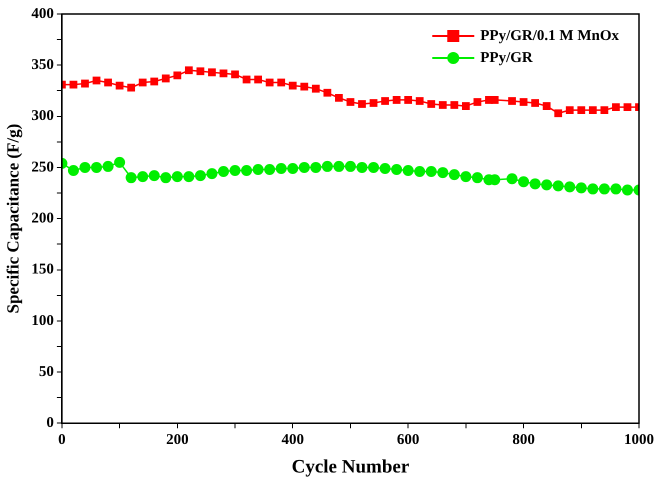 Image resolution: width=657 pixels, height=483 pixels. What do you see at coordinates (550, 36) in the screenshot?
I see `legend-label: PPy/GR/0.1 M MnOx` at bounding box center [550, 36].